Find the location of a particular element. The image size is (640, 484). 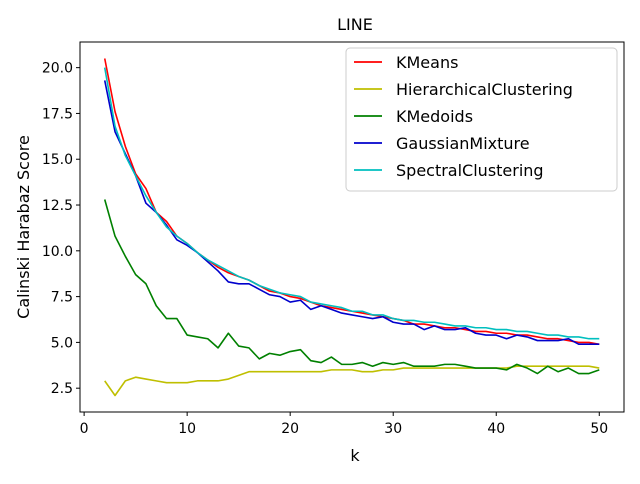

y-tick-label: 17.5 is located at coordinates (57, 114).